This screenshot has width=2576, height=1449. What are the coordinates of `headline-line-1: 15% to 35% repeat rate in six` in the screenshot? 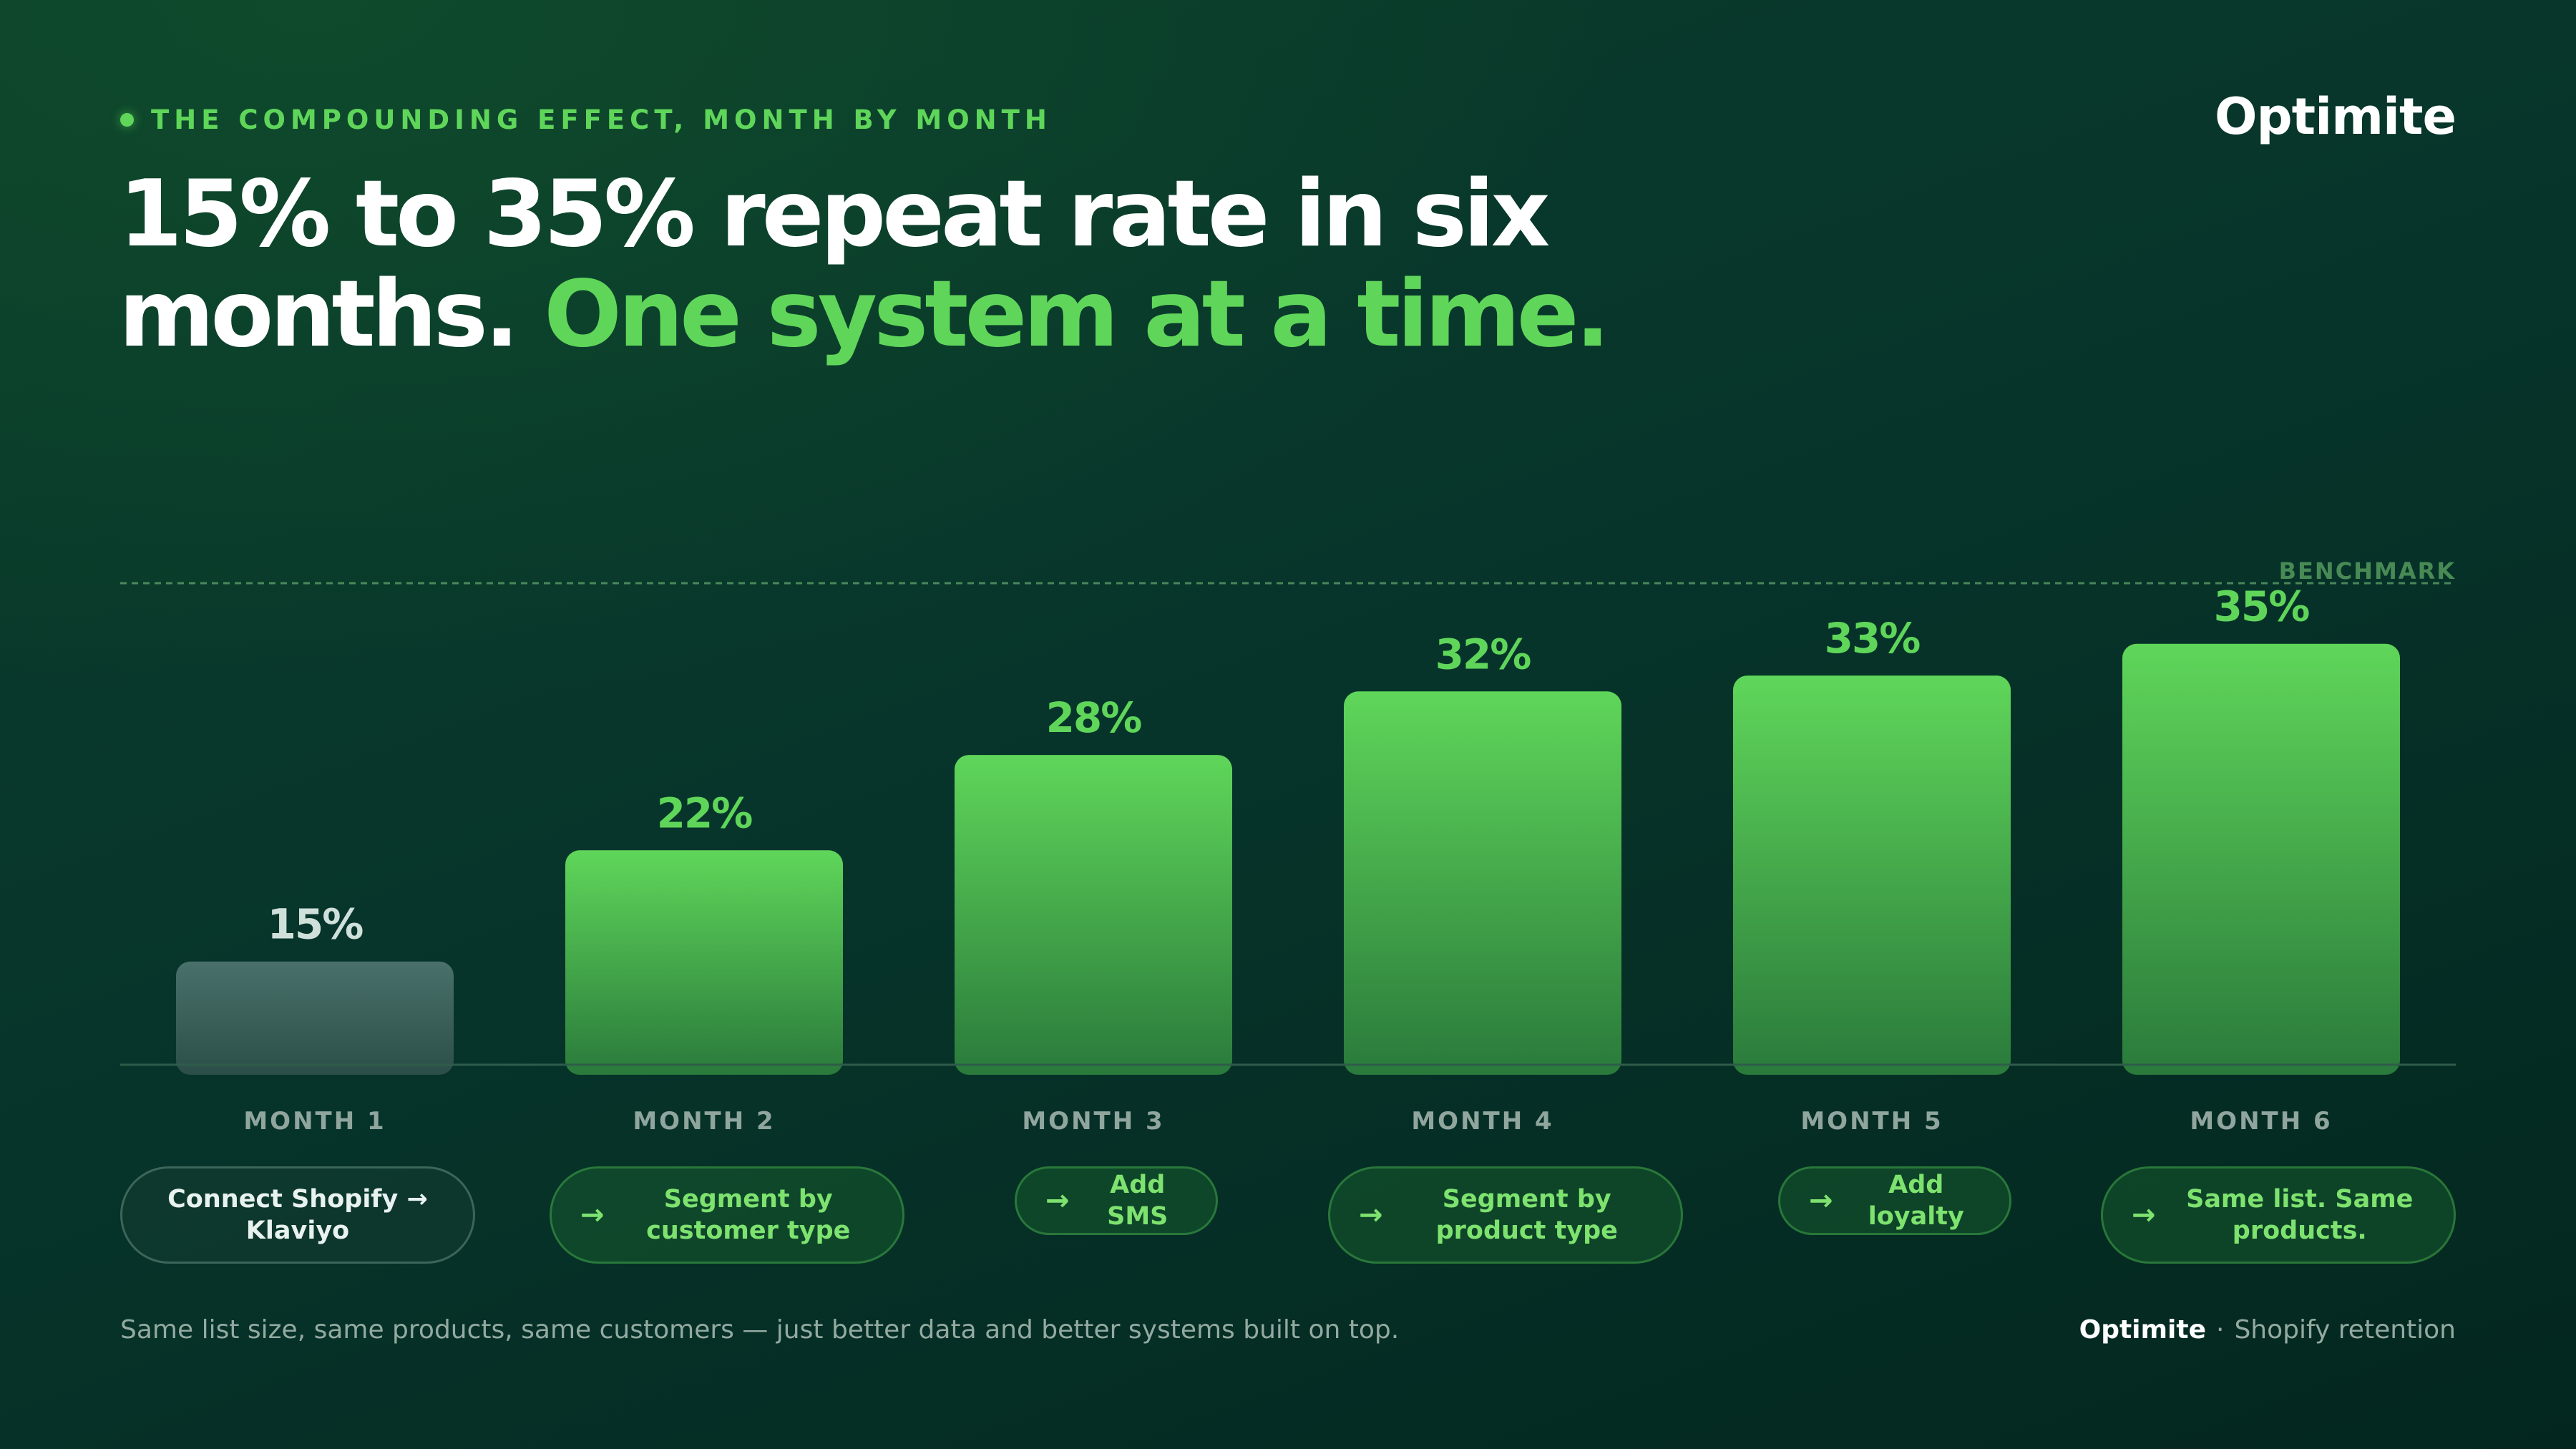 It's located at (834, 214).